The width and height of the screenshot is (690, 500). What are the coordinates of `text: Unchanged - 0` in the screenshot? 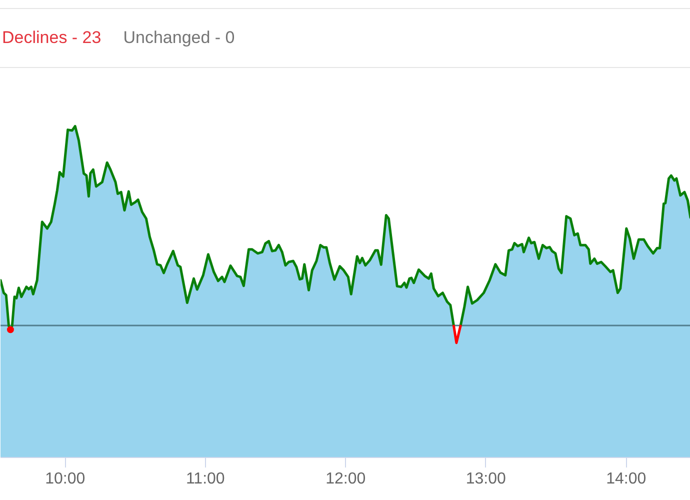 It's located at (179, 37).